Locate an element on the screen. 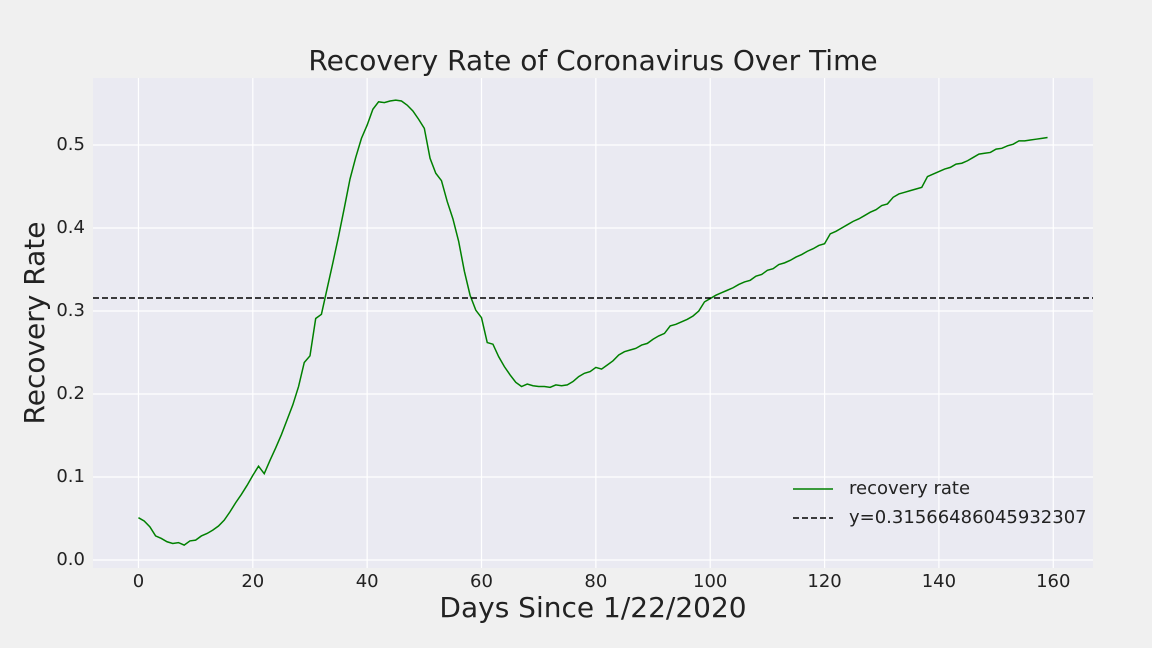 Image resolution: width=1152 pixels, height=648 pixels. y-tick-label: 0.2 is located at coordinates (70, 393).